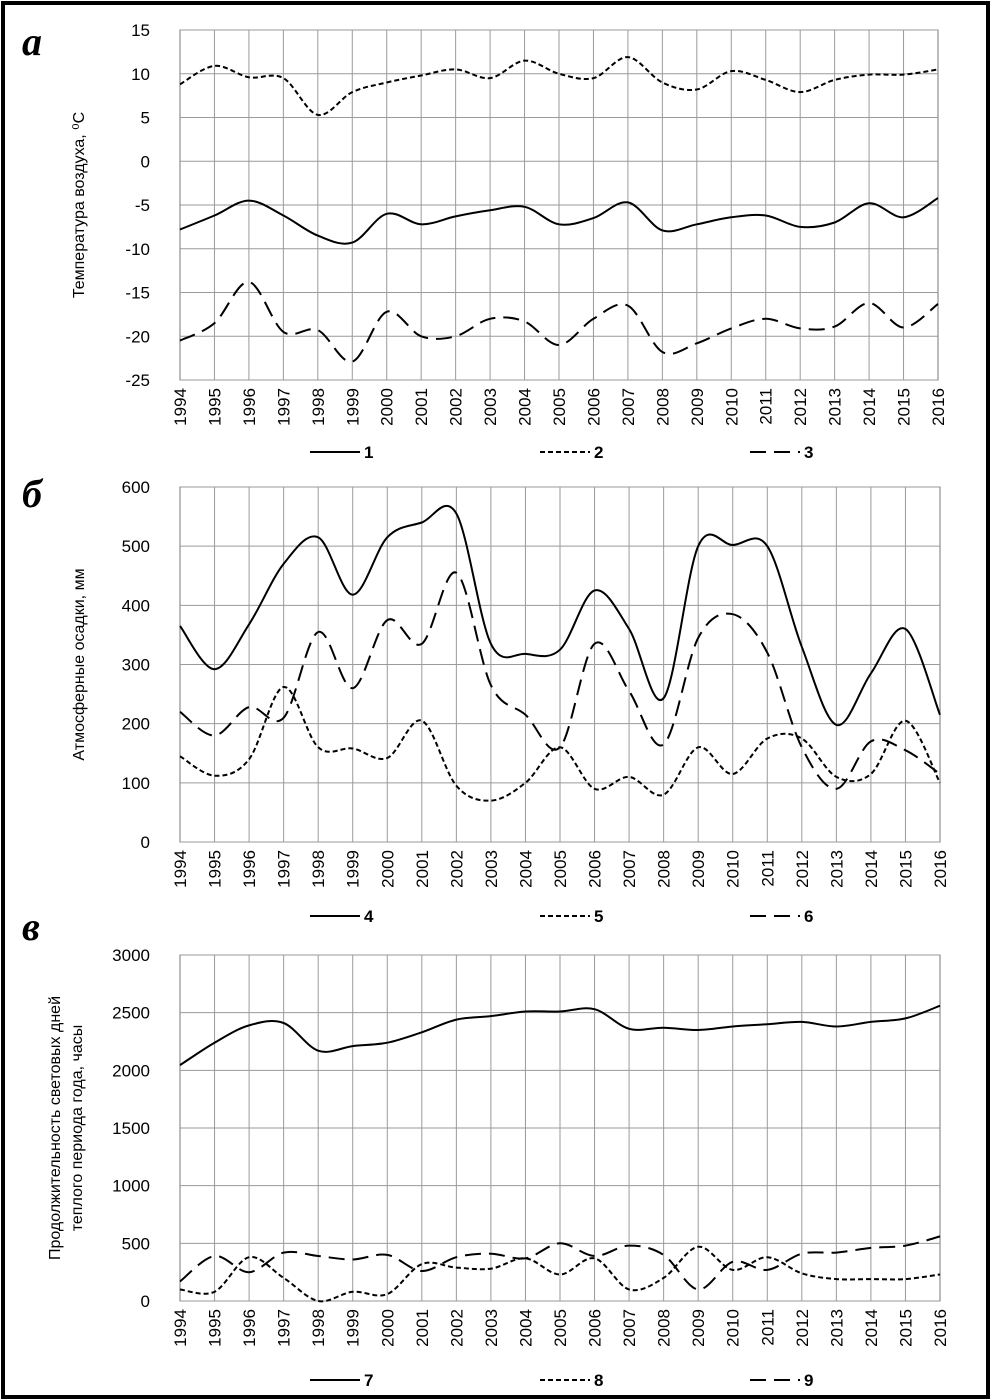  I want to click on y-axis-label: Атмосферные осадки, мм, so click(79, 664).